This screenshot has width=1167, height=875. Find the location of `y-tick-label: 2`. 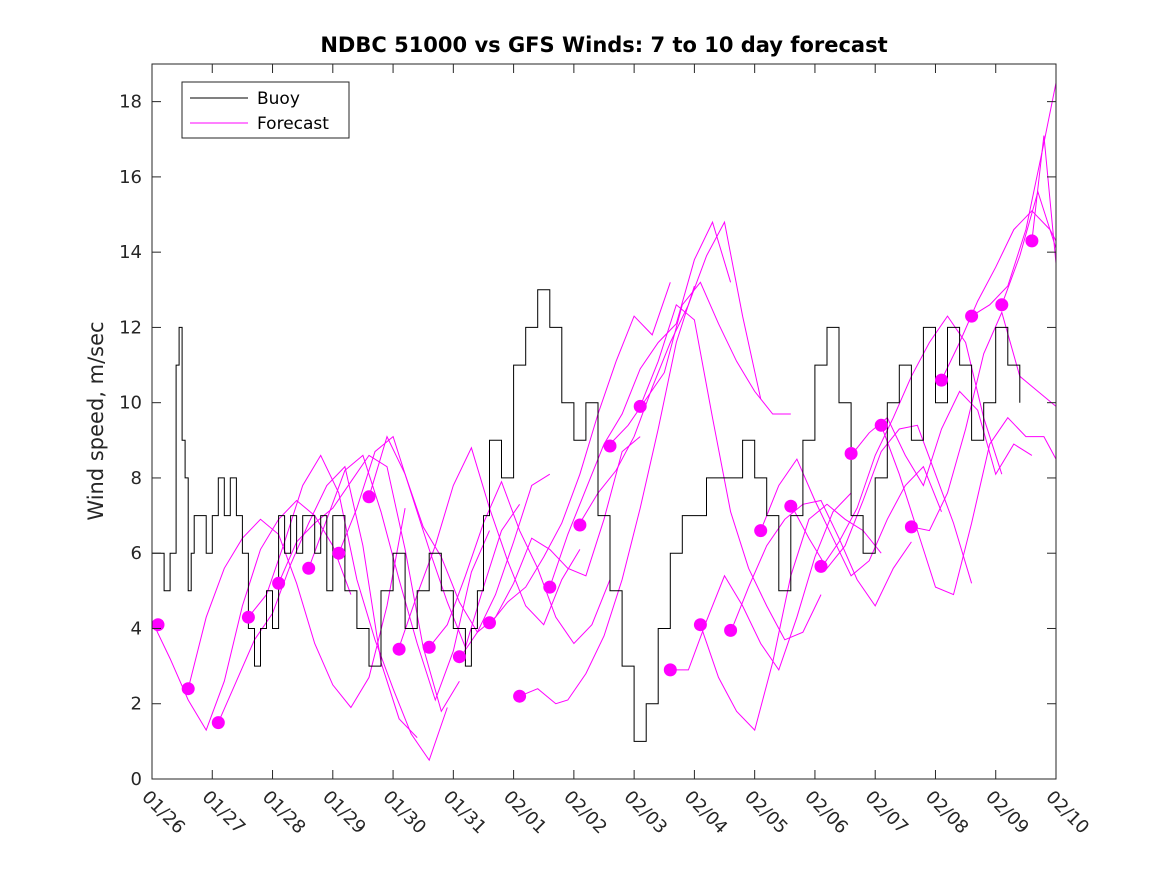

y-tick-label: 2 is located at coordinates (136, 704).